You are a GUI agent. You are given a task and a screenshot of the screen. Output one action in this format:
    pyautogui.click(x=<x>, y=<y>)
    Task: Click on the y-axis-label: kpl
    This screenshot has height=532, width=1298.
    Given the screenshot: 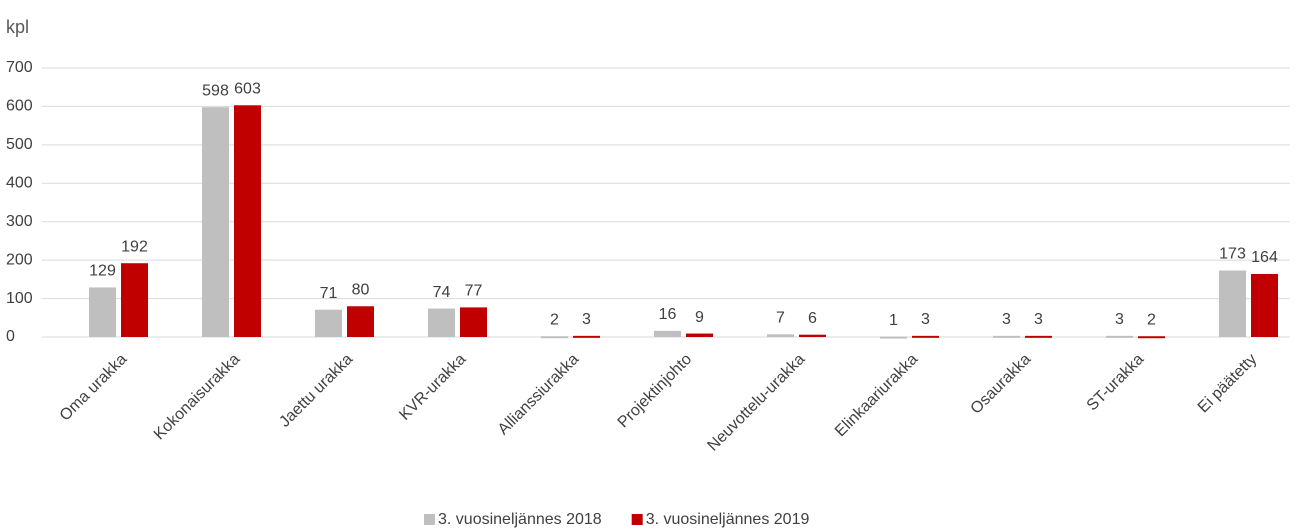 What is the action you would take?
    pyautogui.click(x=17, y=27)
    